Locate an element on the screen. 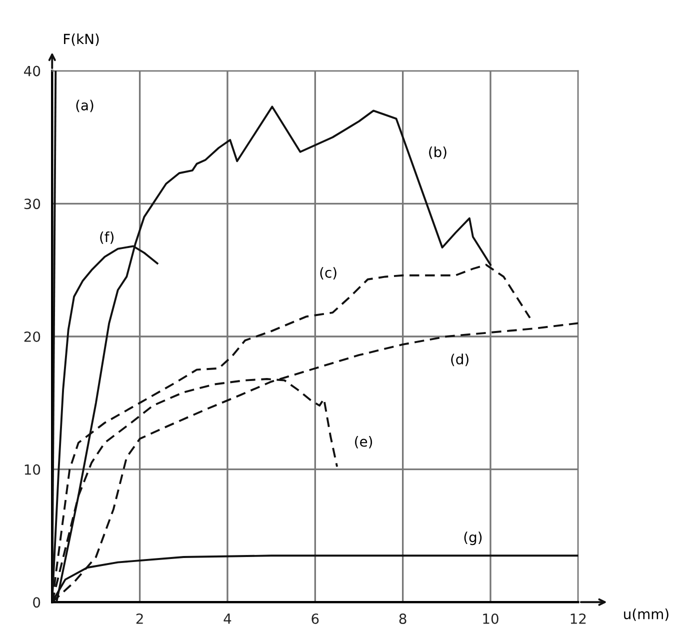  annotation: (f) is located at coordinates (107, 237).